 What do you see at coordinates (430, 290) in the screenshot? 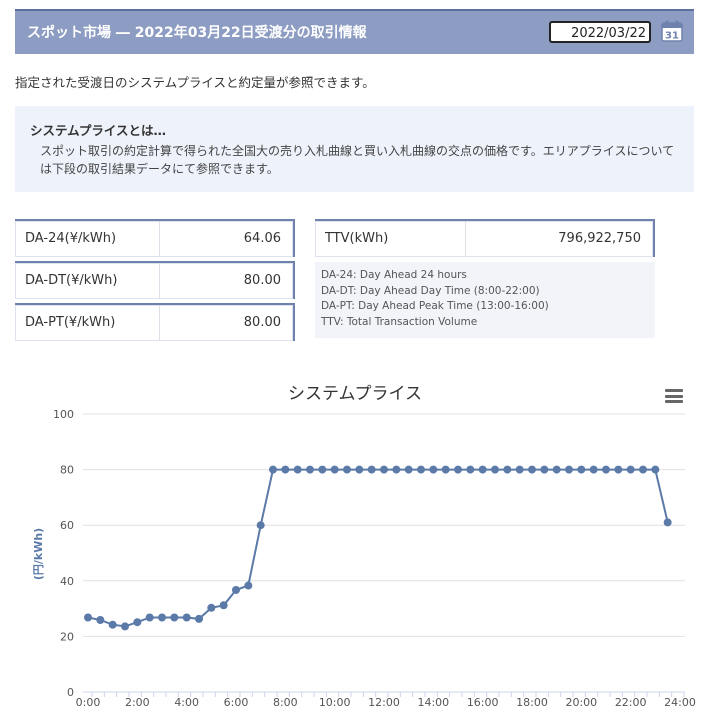
I see `note-line: DA-DT: Day Ahead Day Time (8:00-22:00)` at bounding box center [430, 290].